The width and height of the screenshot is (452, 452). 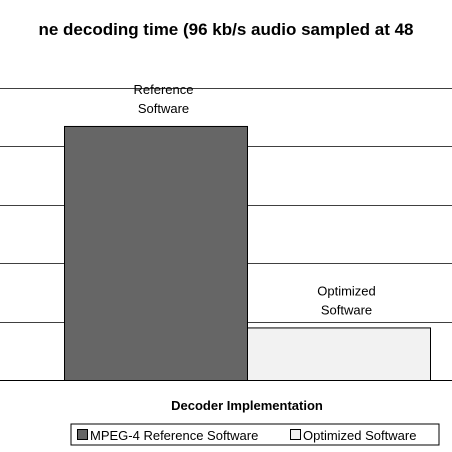 What do you see at coordinates (247, 405) in the screenshot?
I see `x-axis-label: Decoder Implementation` at bounding box center [247, 405].